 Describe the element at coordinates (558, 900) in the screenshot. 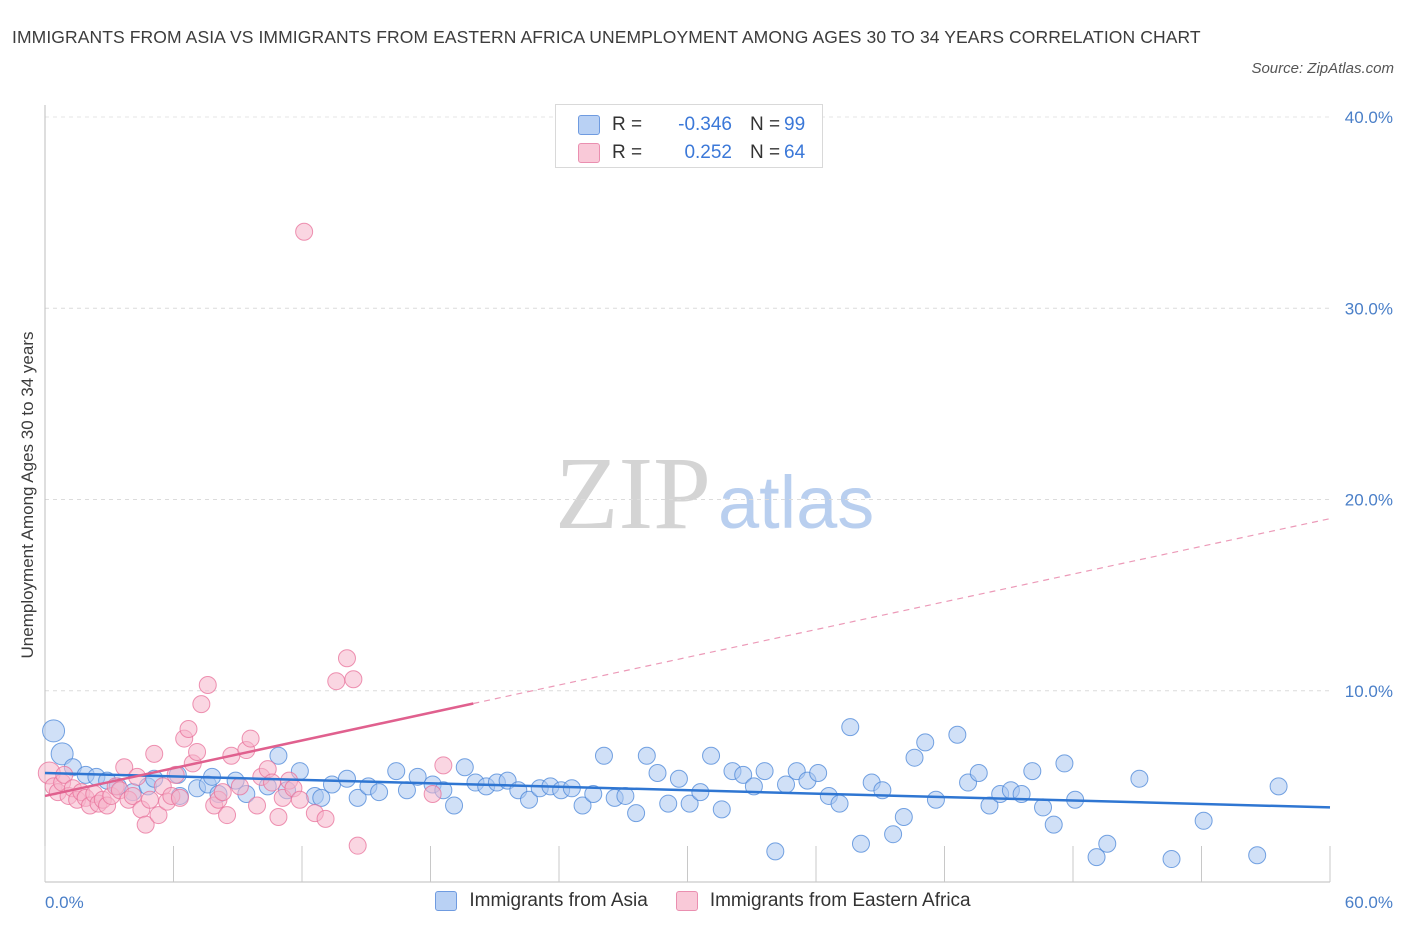

I see `series-label-asia: Immigrants from Asia` at that location.